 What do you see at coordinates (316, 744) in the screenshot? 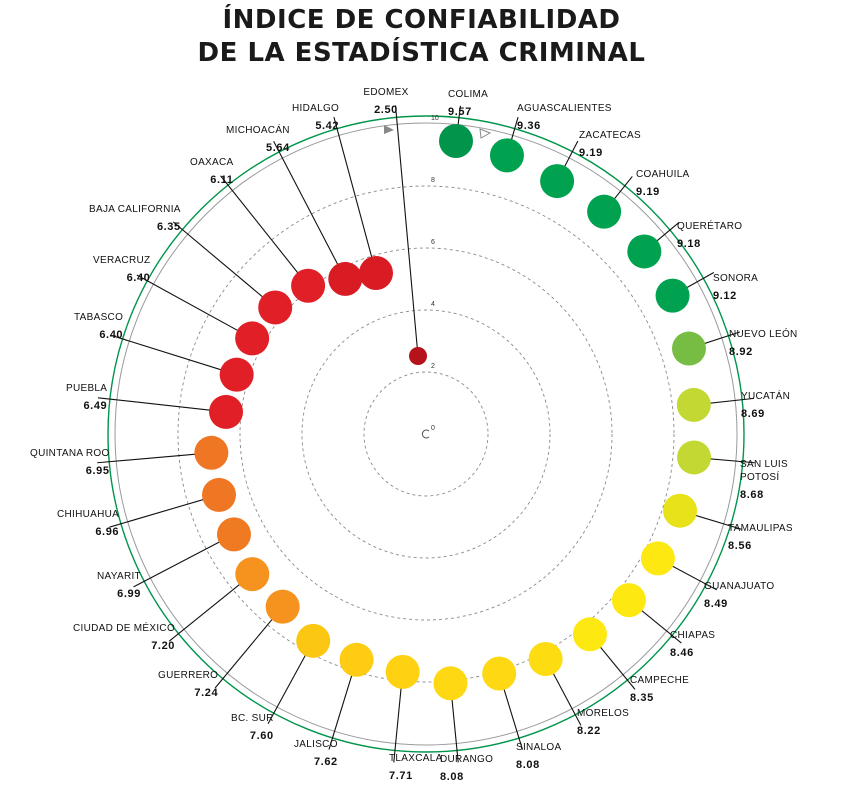
I see `state-name: JALISCO` at bounding box center [316, 744].